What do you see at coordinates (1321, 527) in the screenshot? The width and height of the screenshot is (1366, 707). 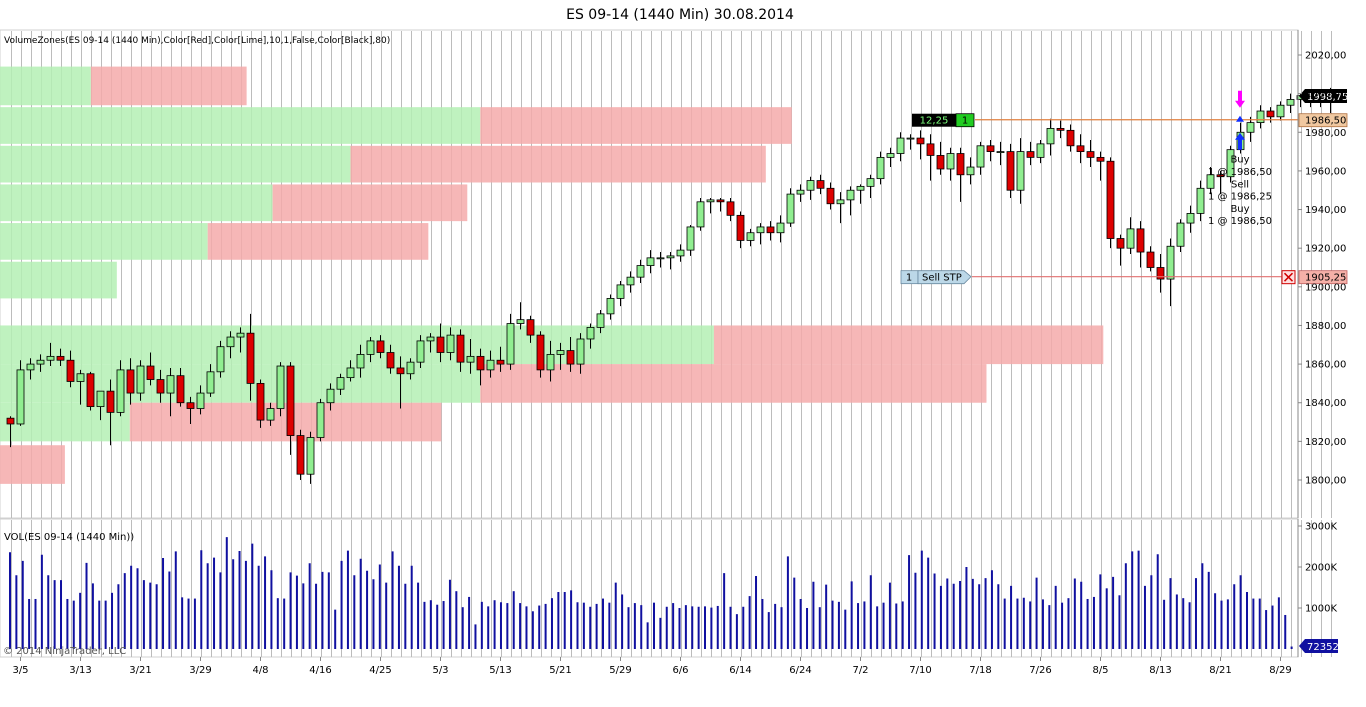 I see `volume-tick-label: 3000K` at bounding box center [1321, 527].